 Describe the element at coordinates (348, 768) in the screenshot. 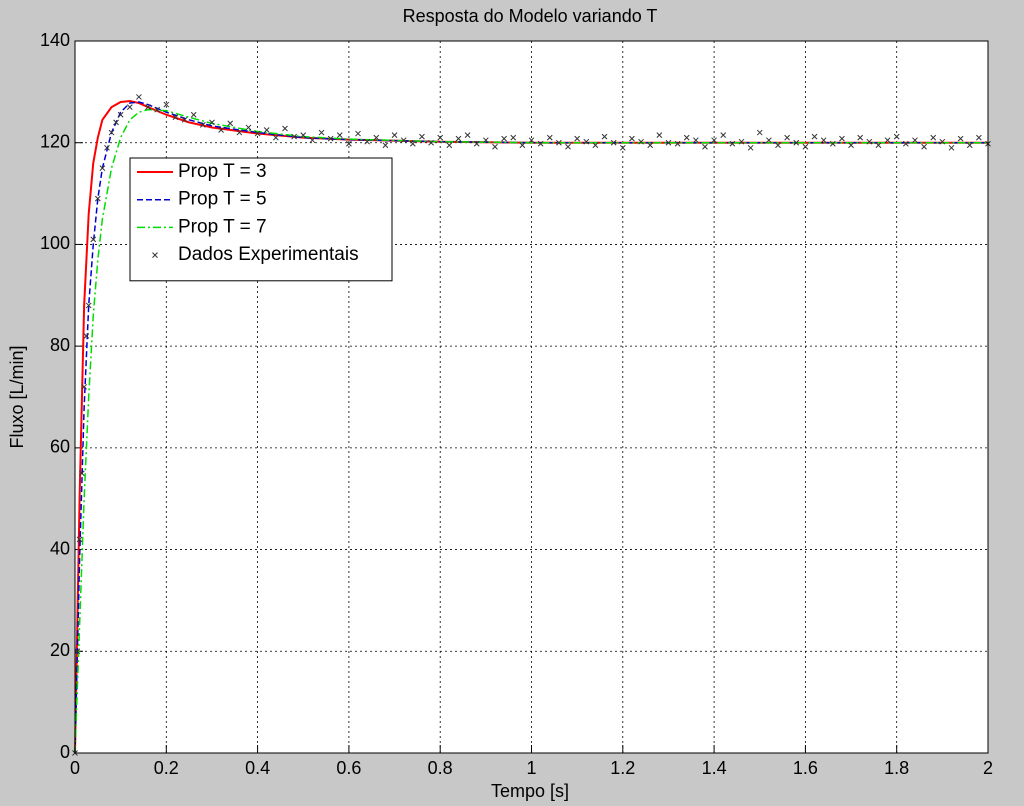

I see `x-tick-label: 0.6` at that location.